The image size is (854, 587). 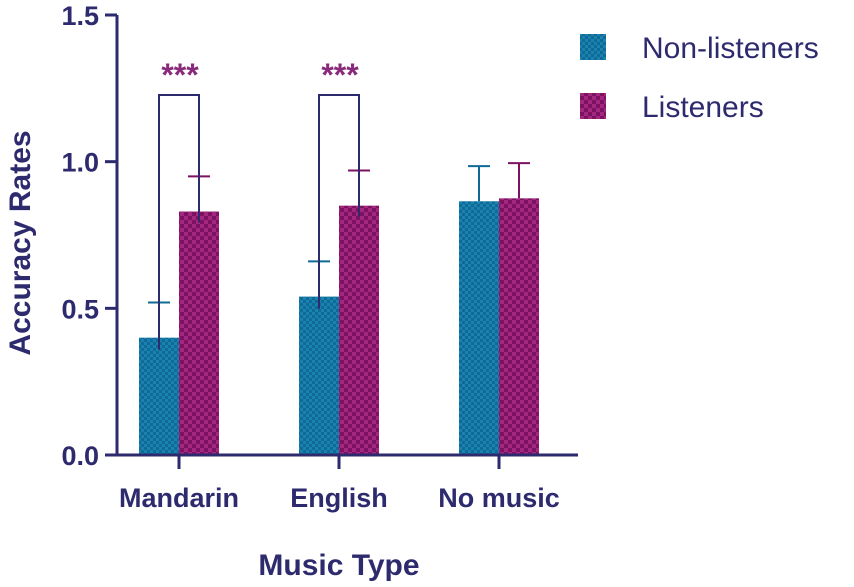 I want to click on significance-bracket-english: ***, so click(x=339, y=183).